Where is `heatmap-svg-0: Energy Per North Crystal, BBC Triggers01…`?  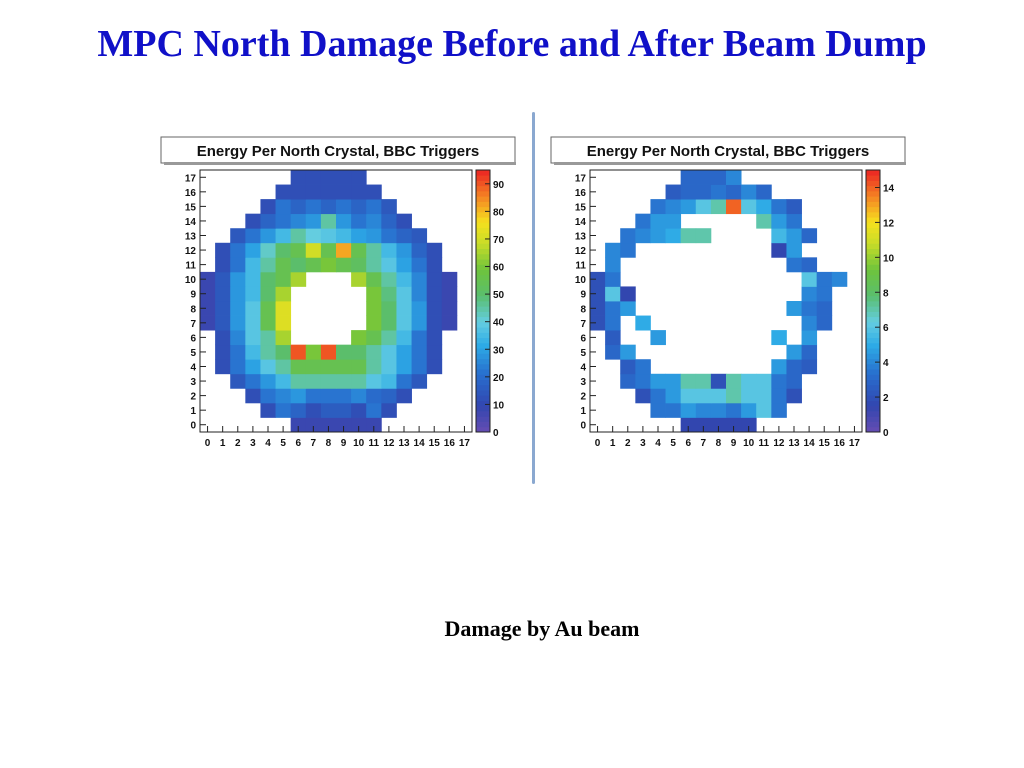
heatmap-svg-0: Energy Per North Crystal, BBC Triggers01… is located at coordinates (338, 292).